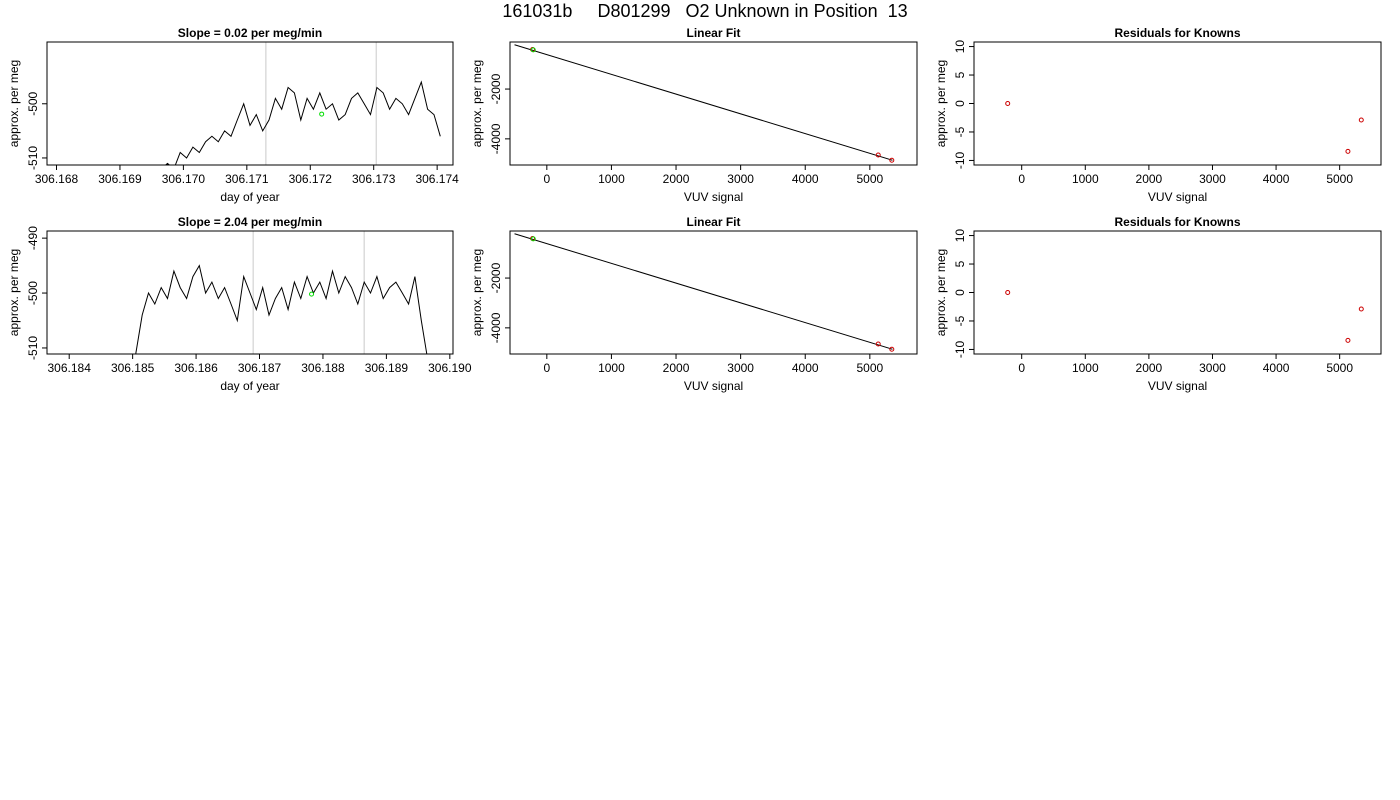 The height and width of the screenshot is (800, 1400). I want to click on x-tick-label: 306.172, so click(311, 179).